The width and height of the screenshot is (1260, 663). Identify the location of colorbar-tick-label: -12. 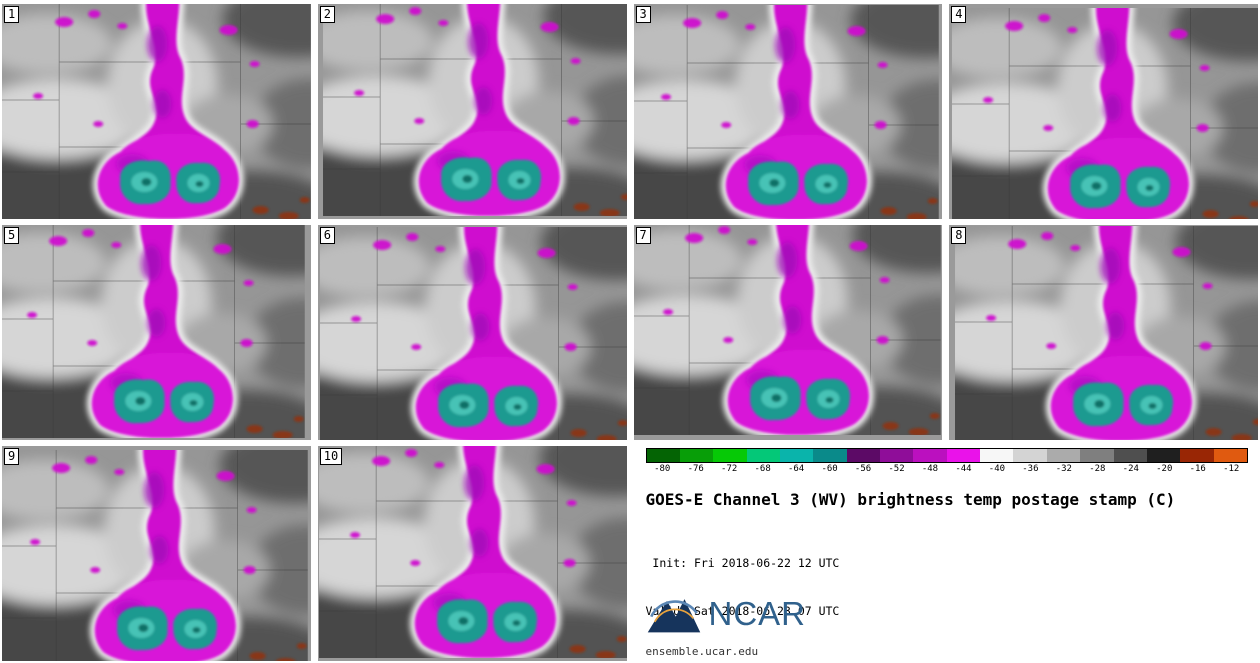
(1231, 469).